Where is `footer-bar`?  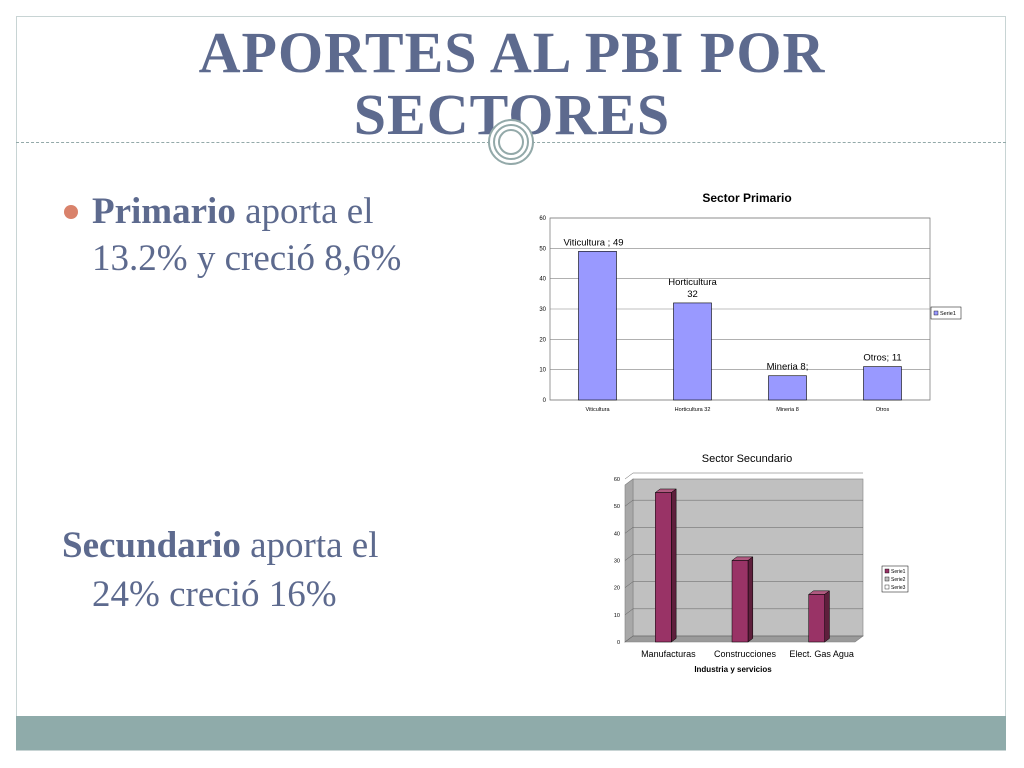 footer-bar is located at coordinates (511, 733).